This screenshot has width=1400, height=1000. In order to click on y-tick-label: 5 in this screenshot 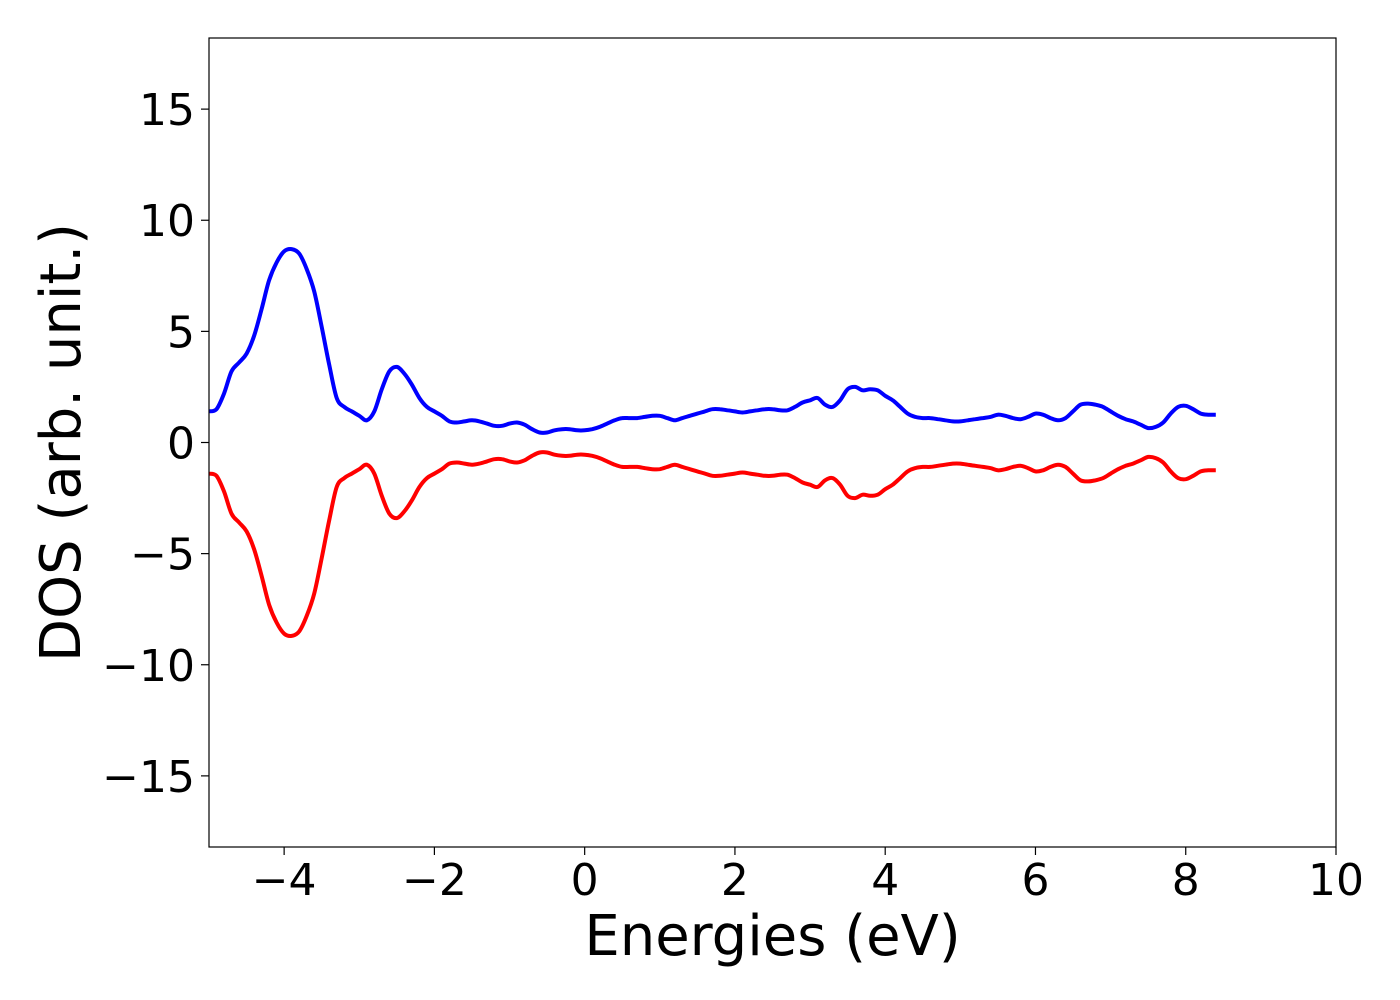, I will do `click(181, 332)`.